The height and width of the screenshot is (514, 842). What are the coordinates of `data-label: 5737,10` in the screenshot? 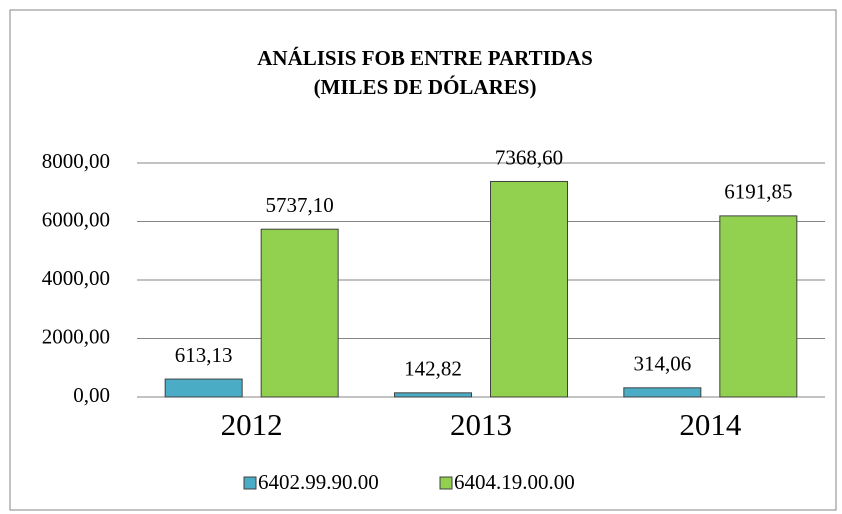 It's located at (300, 205).